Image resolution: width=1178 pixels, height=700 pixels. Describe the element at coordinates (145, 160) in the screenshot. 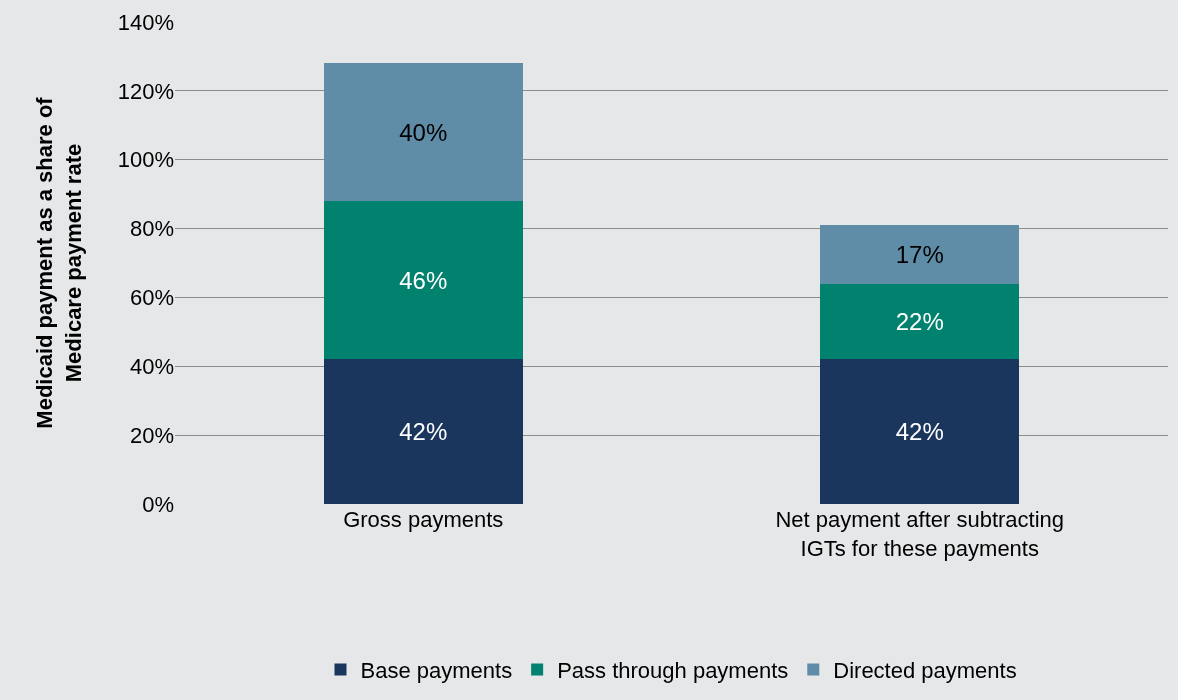

I see `y-tick-label: 100%` at that location.